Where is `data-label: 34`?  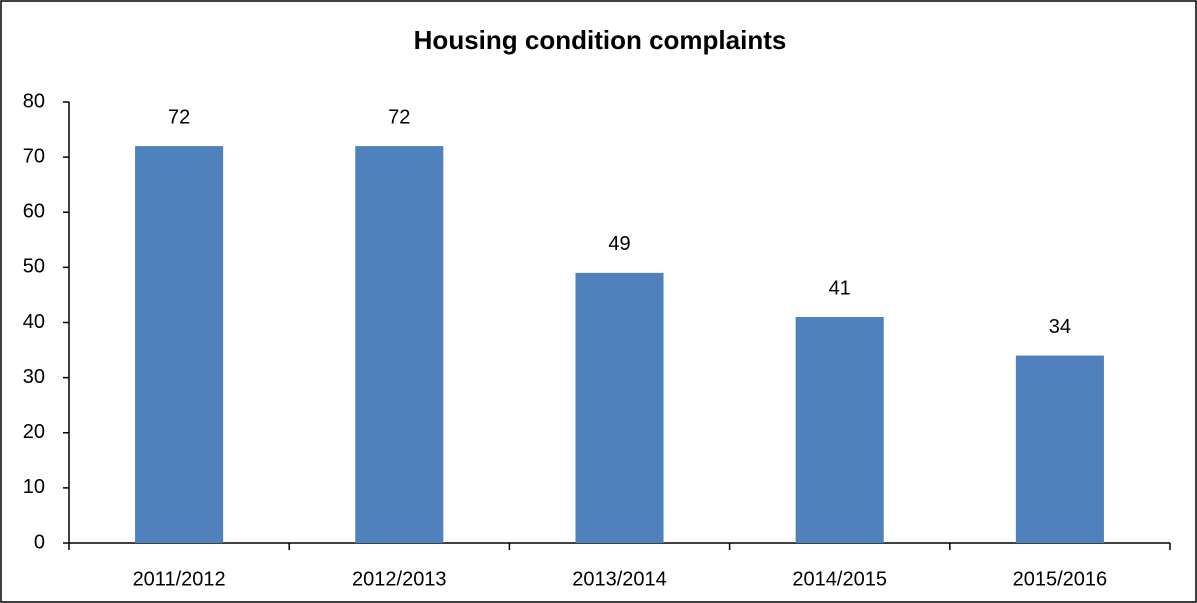
data-label: 34 is located at coordinates (1060, 327).